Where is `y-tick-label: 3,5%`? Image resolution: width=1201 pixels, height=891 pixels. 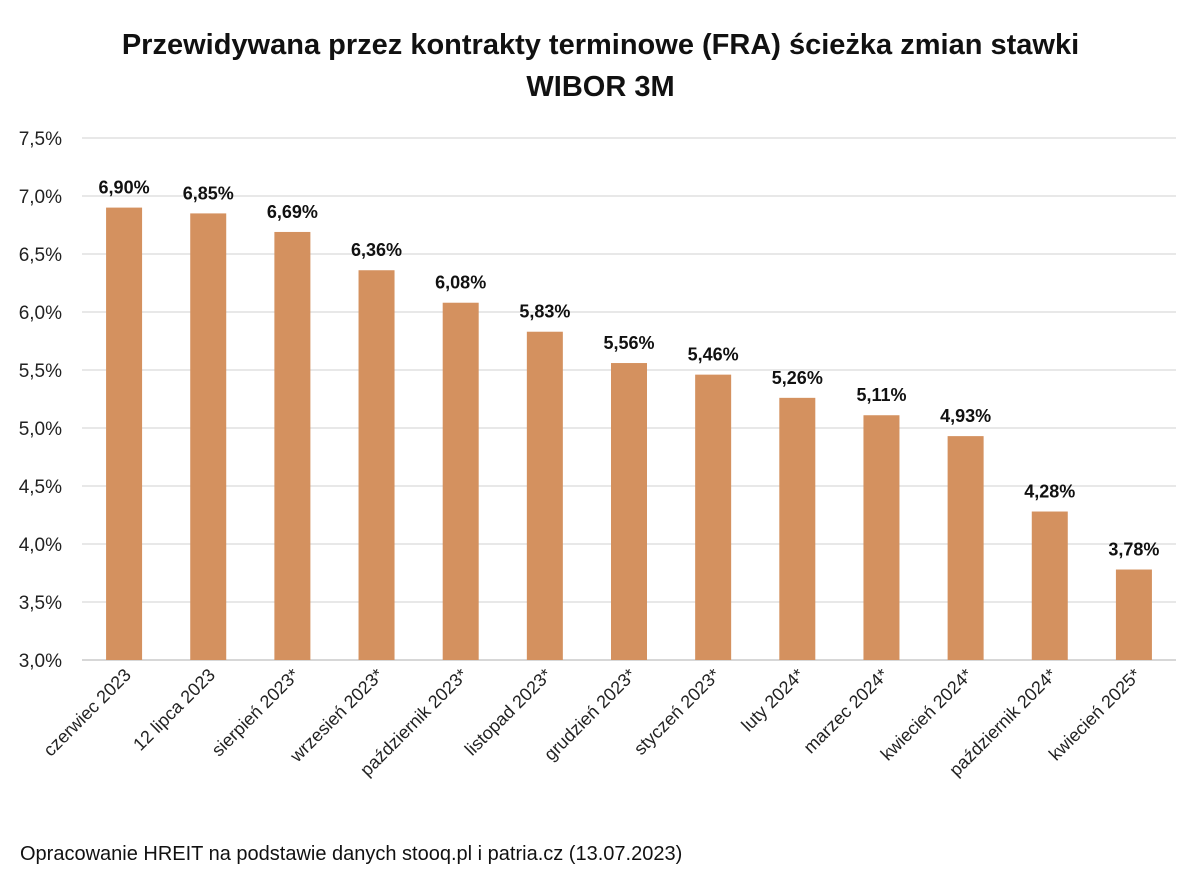
y-tick-label: 3,5% is located at coordinates (40, 603).